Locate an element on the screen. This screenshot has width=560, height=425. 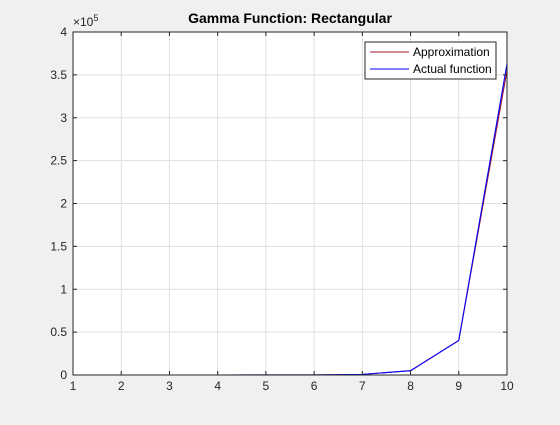
x-tick-label: 6 is located at coordinates (314, 386).